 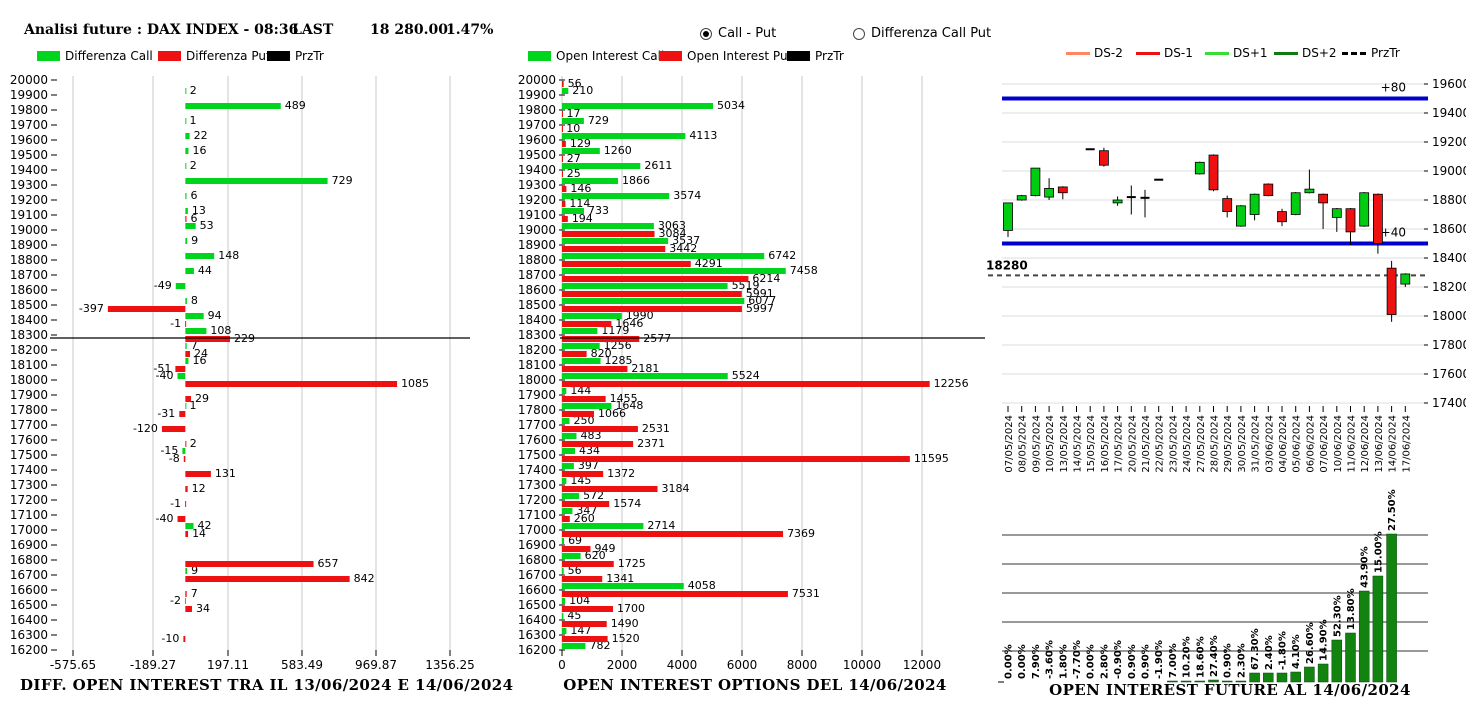 What do you see at coordinates (1091, 444) in the screenshot?
I see `svg-text: 15/05/2024` at bounding box center [1091, 444].